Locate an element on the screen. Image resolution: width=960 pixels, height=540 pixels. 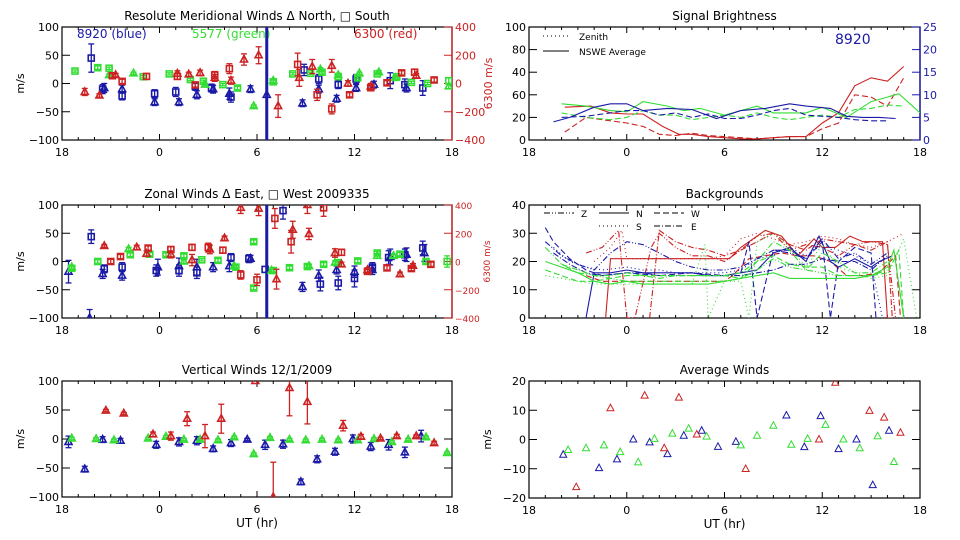
y-tick-label: −100 is located at coordinates (44, 318).